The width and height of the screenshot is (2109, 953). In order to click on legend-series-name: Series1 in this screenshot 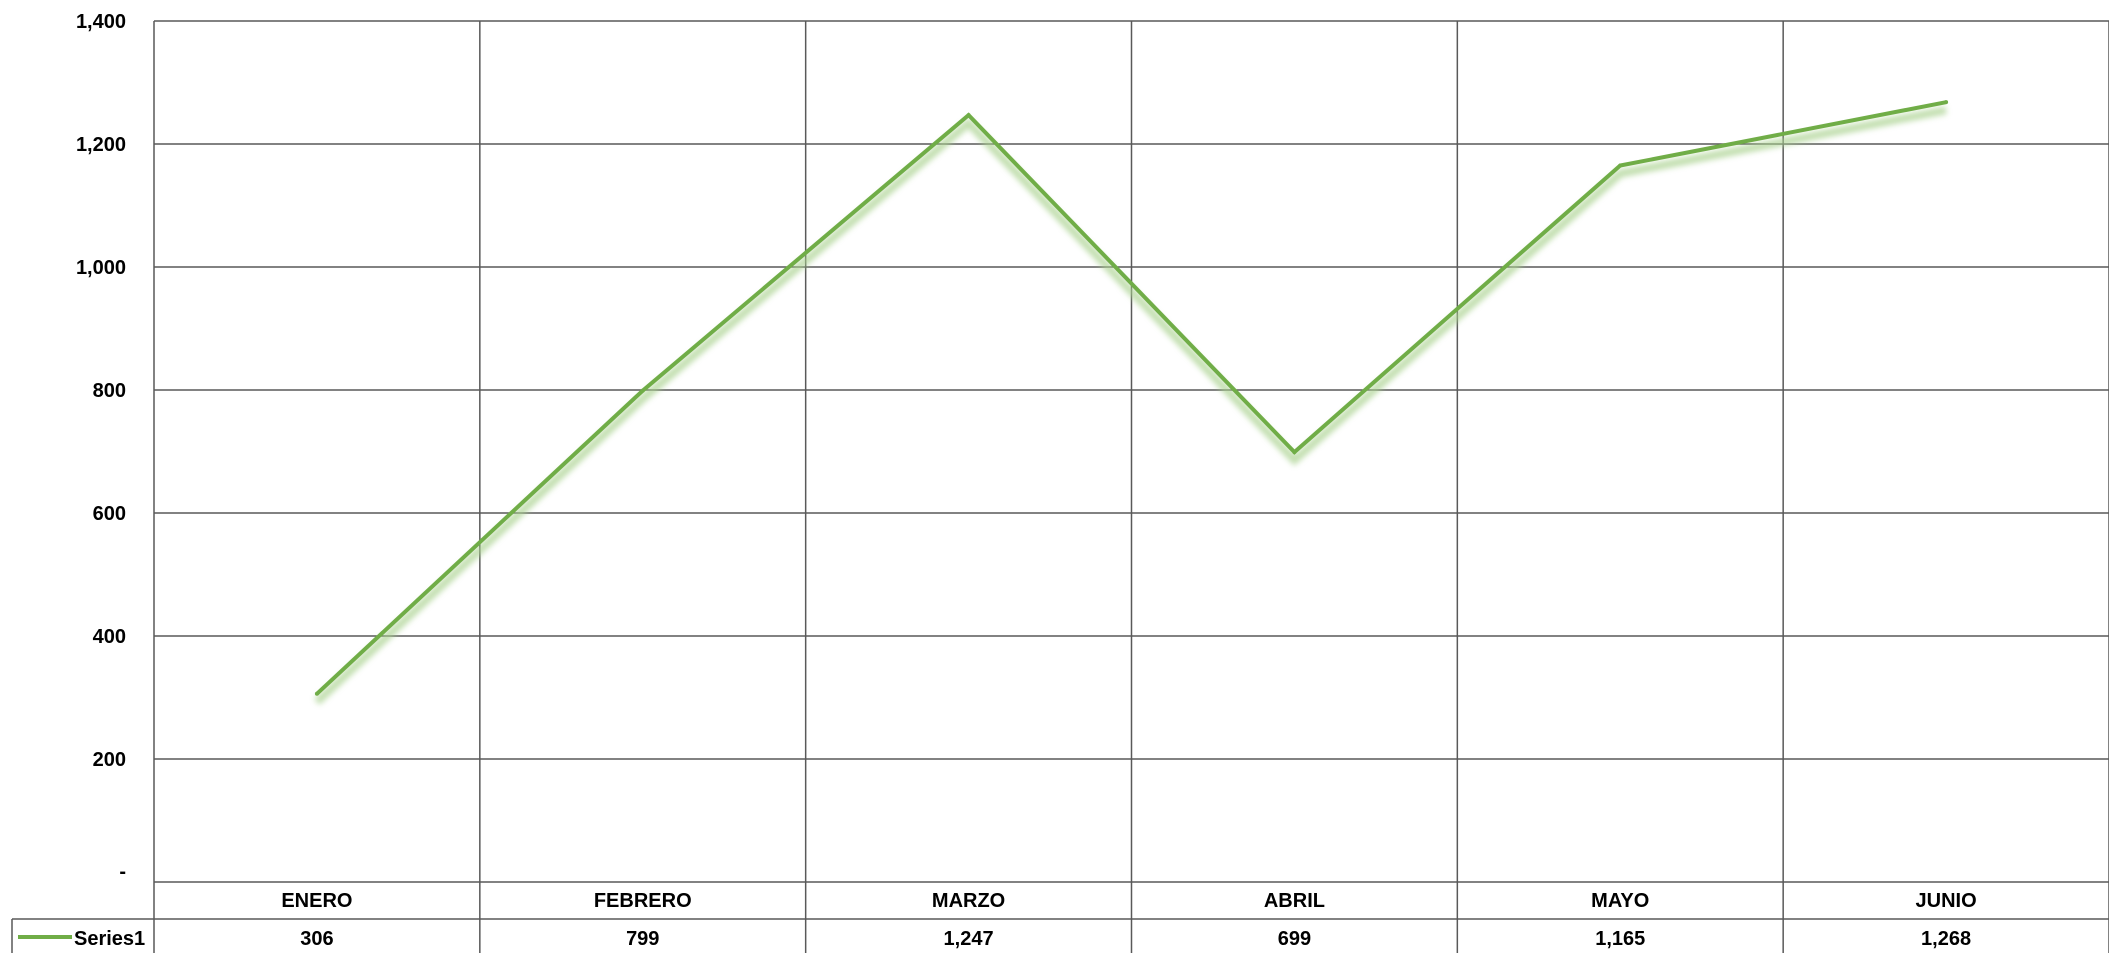, I will do `click(109, 939)`.